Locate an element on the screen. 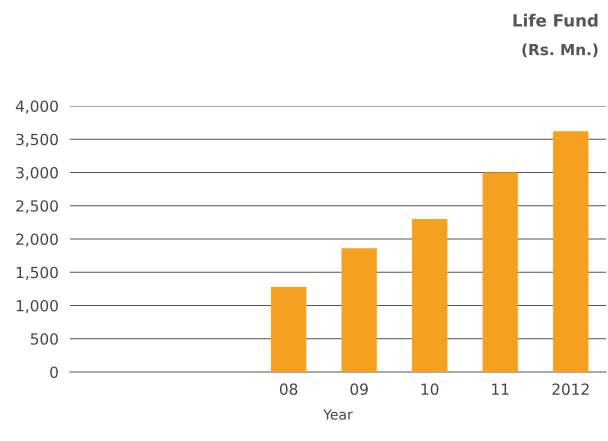  y-tick-label: 4,000 is located at coordinates (37, 107).